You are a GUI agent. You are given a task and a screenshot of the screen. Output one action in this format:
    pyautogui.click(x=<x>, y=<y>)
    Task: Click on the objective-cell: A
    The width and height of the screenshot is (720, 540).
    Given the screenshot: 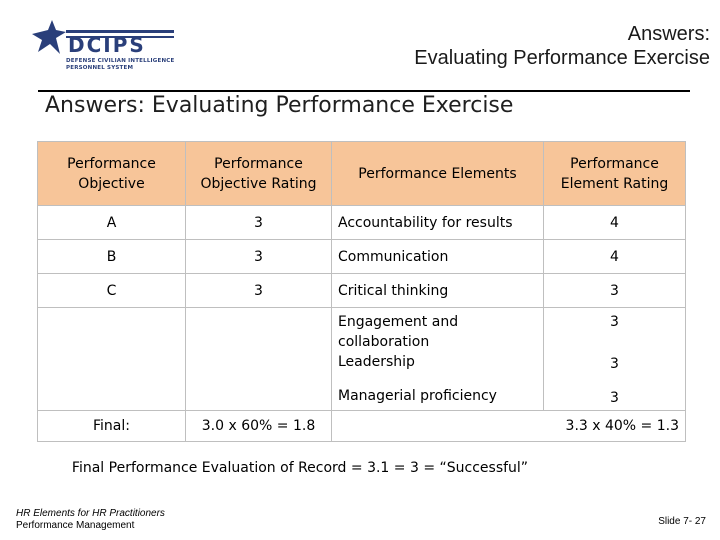 What is the action you would take?
    pyautogui.click(x=111, y=222)
    